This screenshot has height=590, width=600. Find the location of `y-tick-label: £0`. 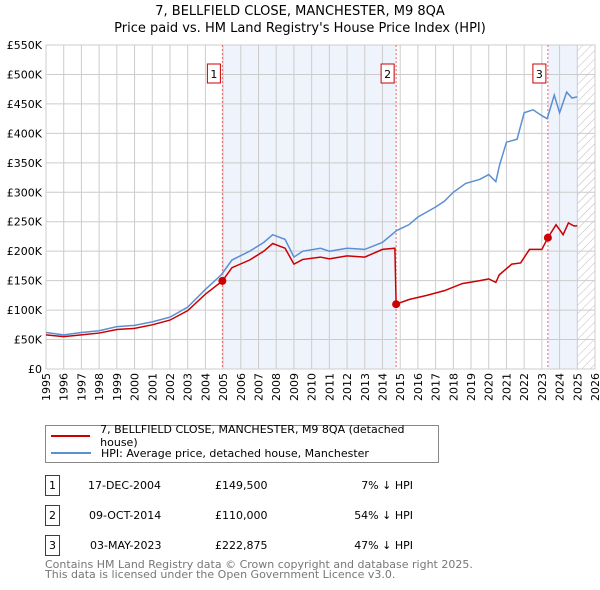

y-tick-label: £0 is located at coordinates (35, 369).